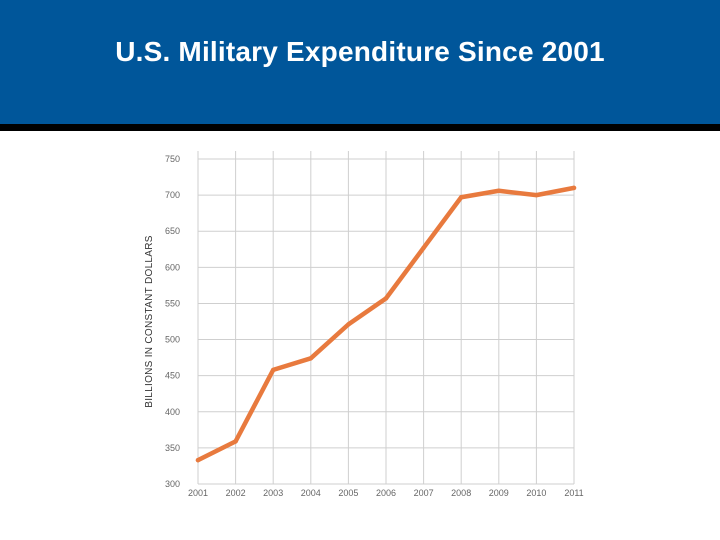 The image size is (720, 540). Describe the element at coordinates (386, 493) in the screenshot. I see `x-tick-label: 2006` at that location.